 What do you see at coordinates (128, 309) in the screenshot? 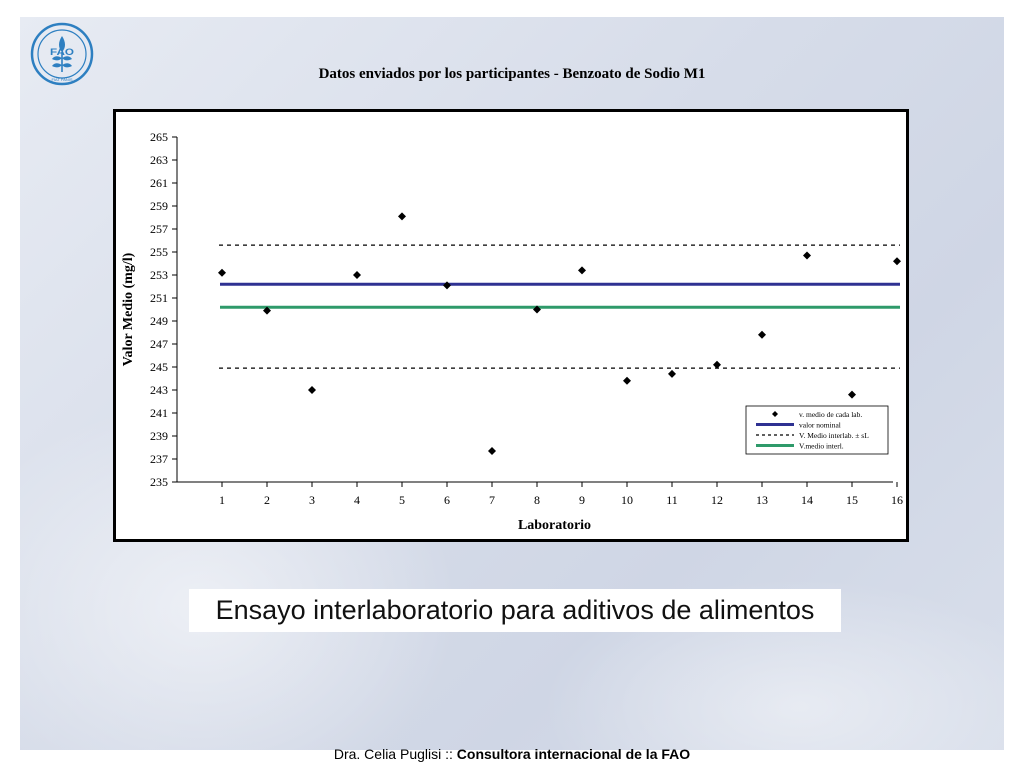
I see `y-axis-label: Valor Medio (mg/l)` at bounding box center [128, 309].